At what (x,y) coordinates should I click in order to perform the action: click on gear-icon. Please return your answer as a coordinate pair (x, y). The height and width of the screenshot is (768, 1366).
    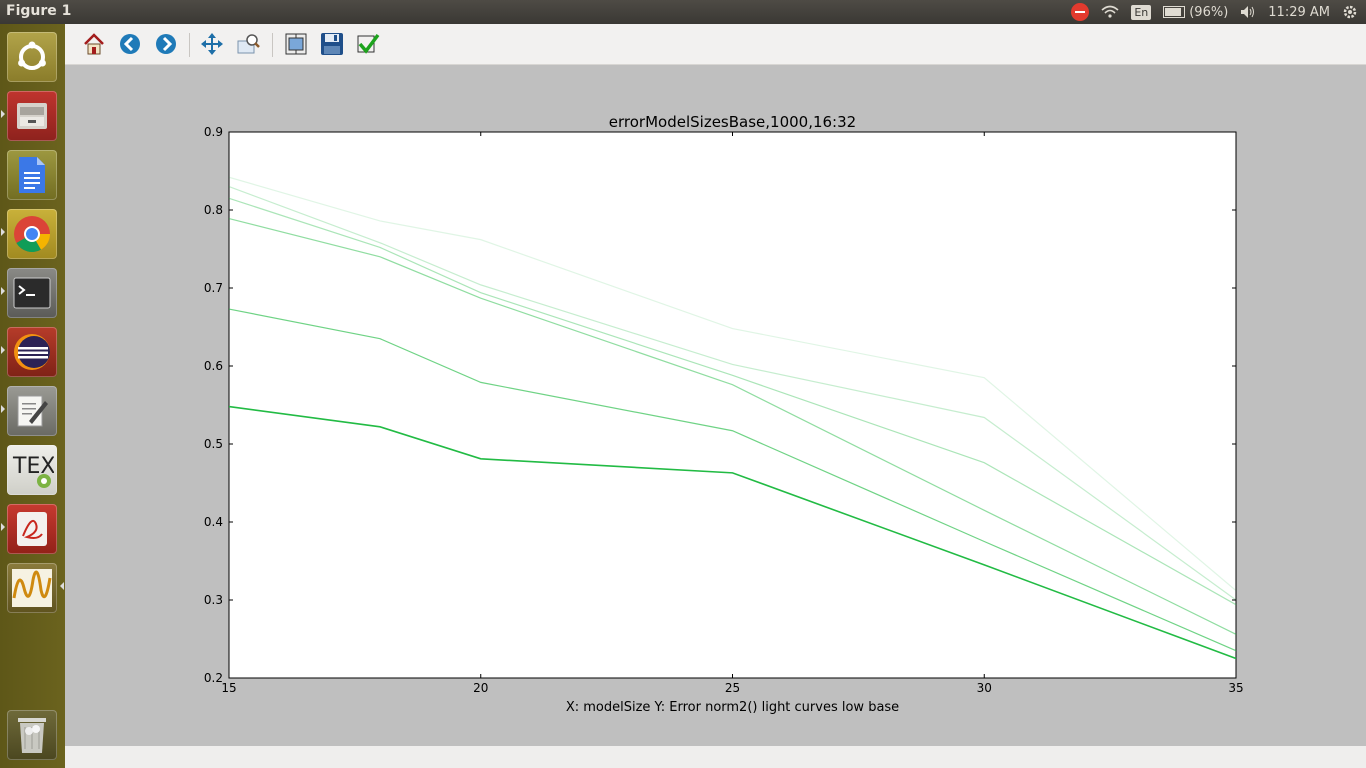
    Looking at the image, I should click on (1350, 12).